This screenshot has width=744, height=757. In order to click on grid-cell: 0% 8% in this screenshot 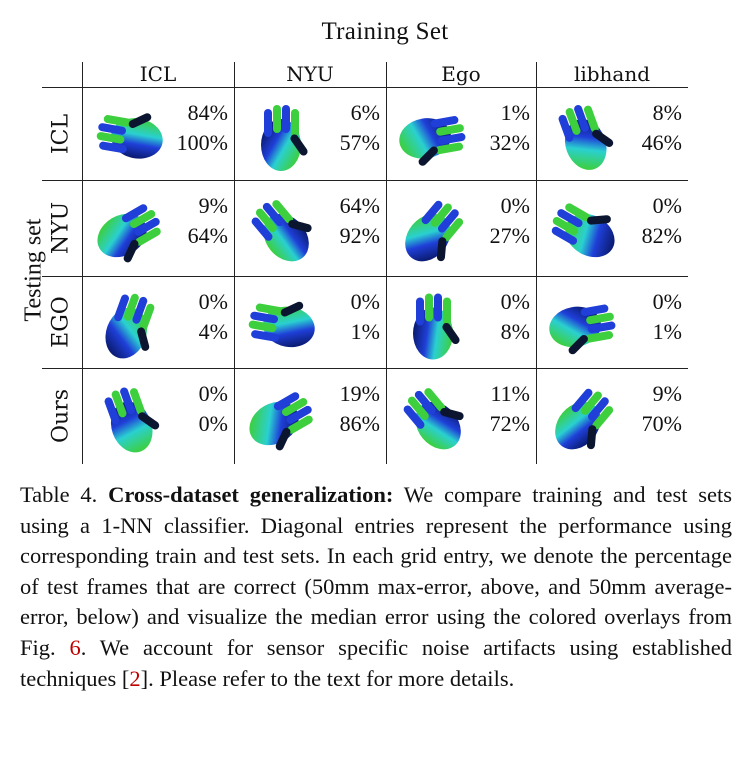, I will do `click(462, 323)`.